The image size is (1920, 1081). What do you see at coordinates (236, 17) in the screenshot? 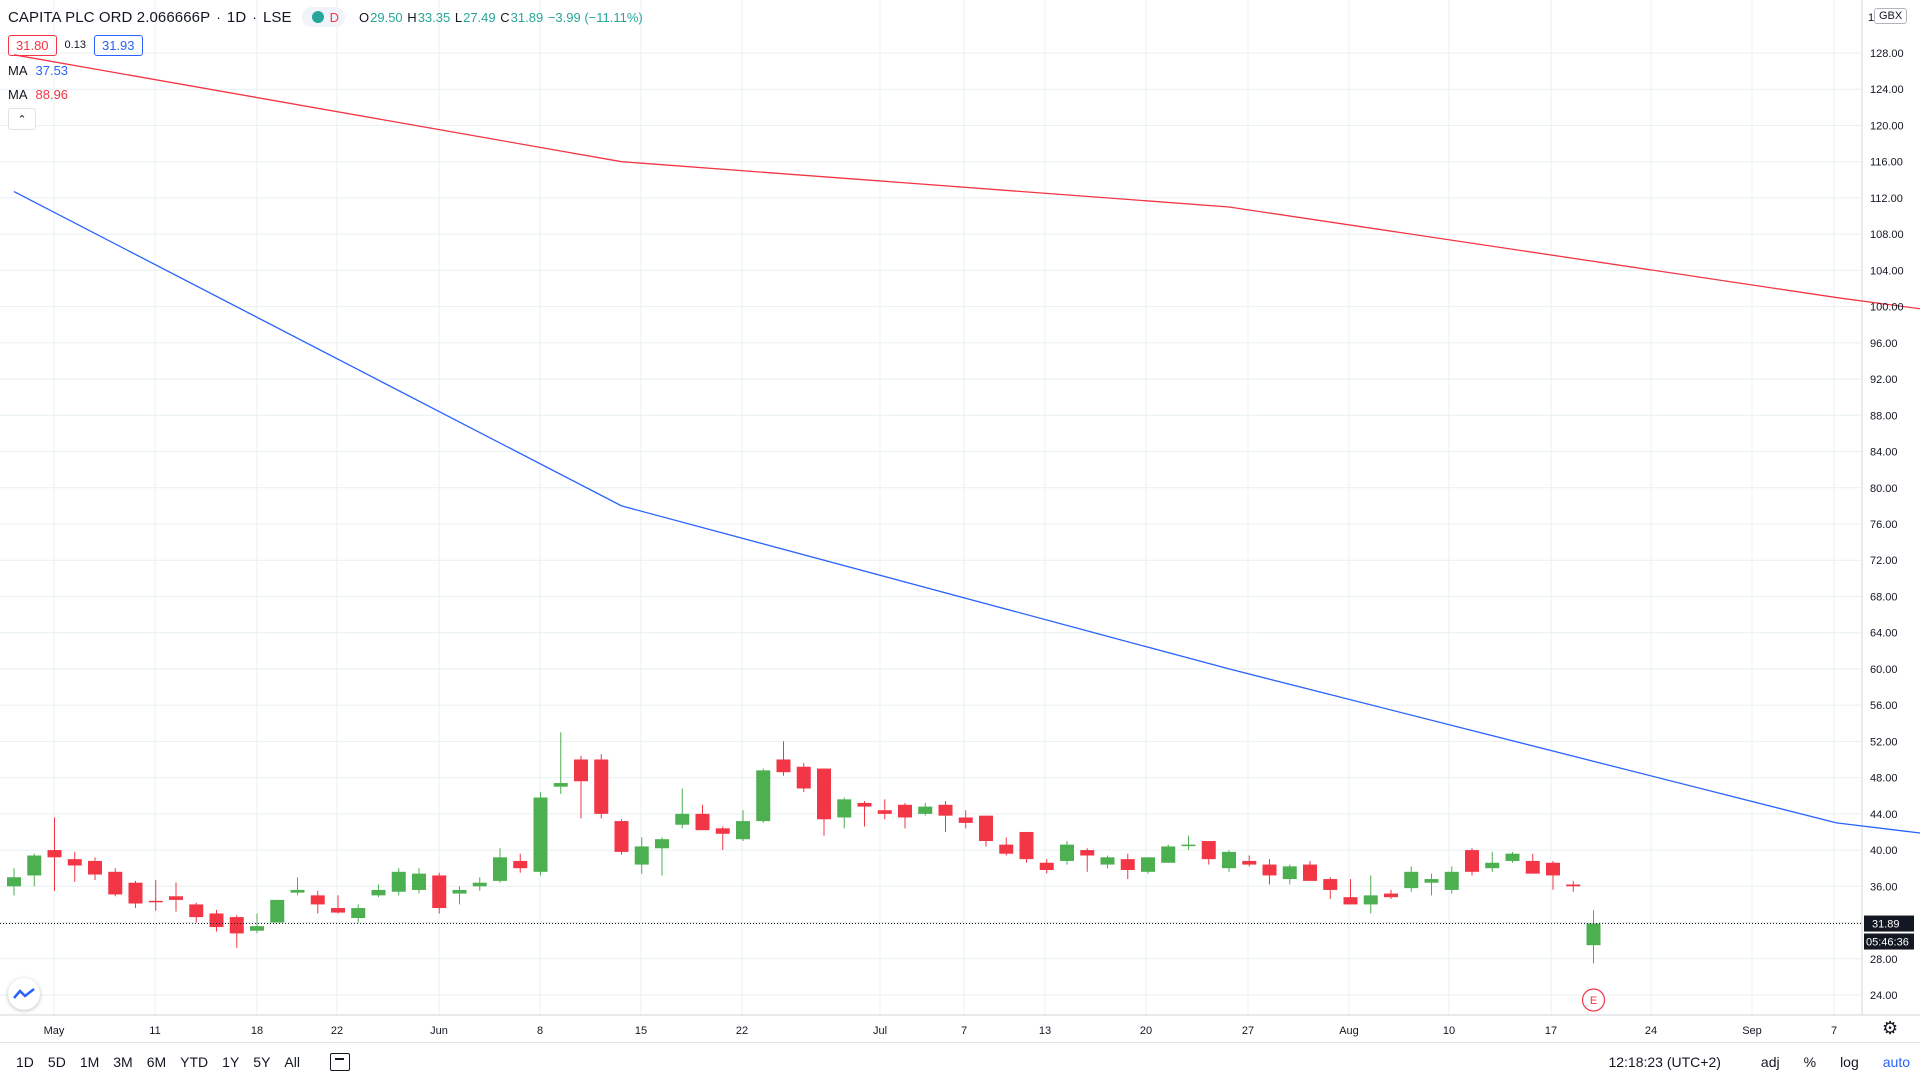
I see `interval-label: 1D` at bounding box center [236, 17].